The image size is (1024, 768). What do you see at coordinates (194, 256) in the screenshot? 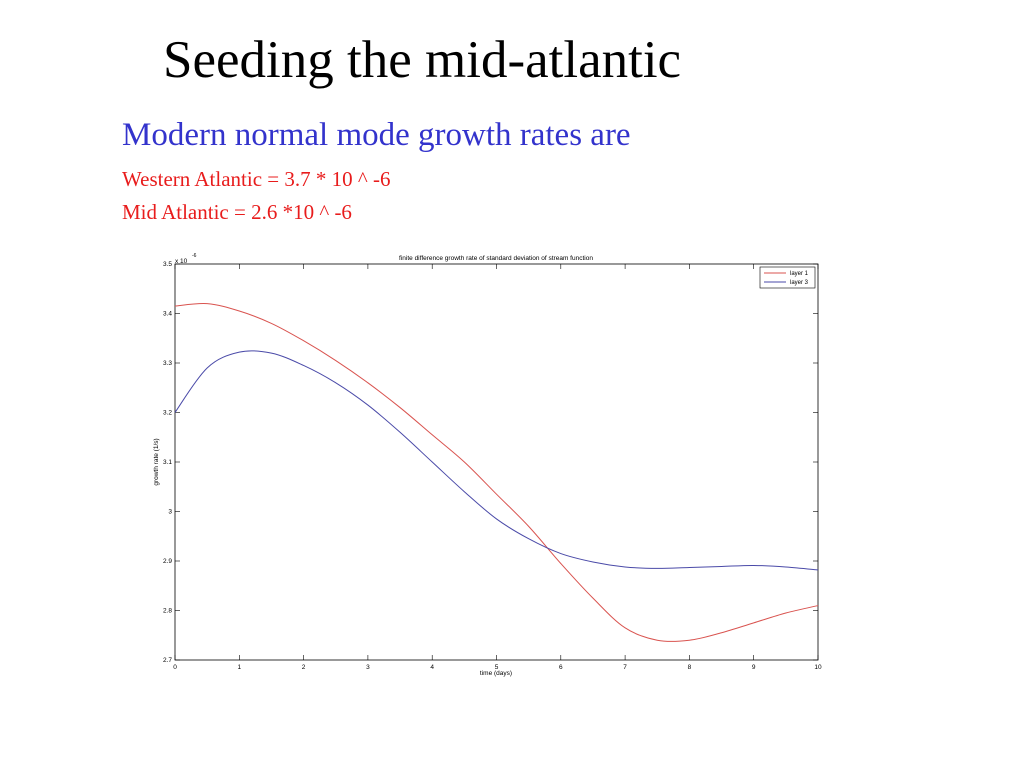
I see `y-exponent-power: -6` at bounding box center [194, 256].